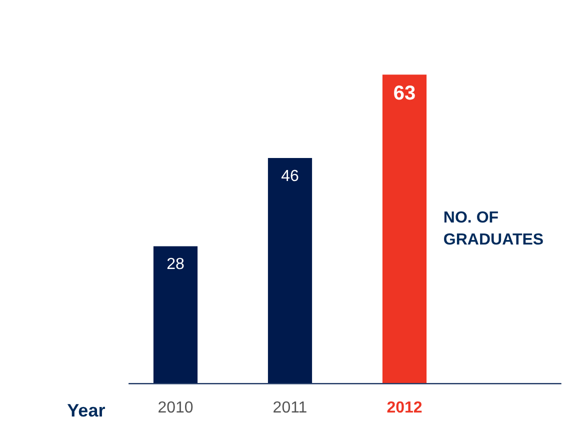  Describe the element at coordinates (175, 265) in the screenshot. I see `data-label: 28` at that location.